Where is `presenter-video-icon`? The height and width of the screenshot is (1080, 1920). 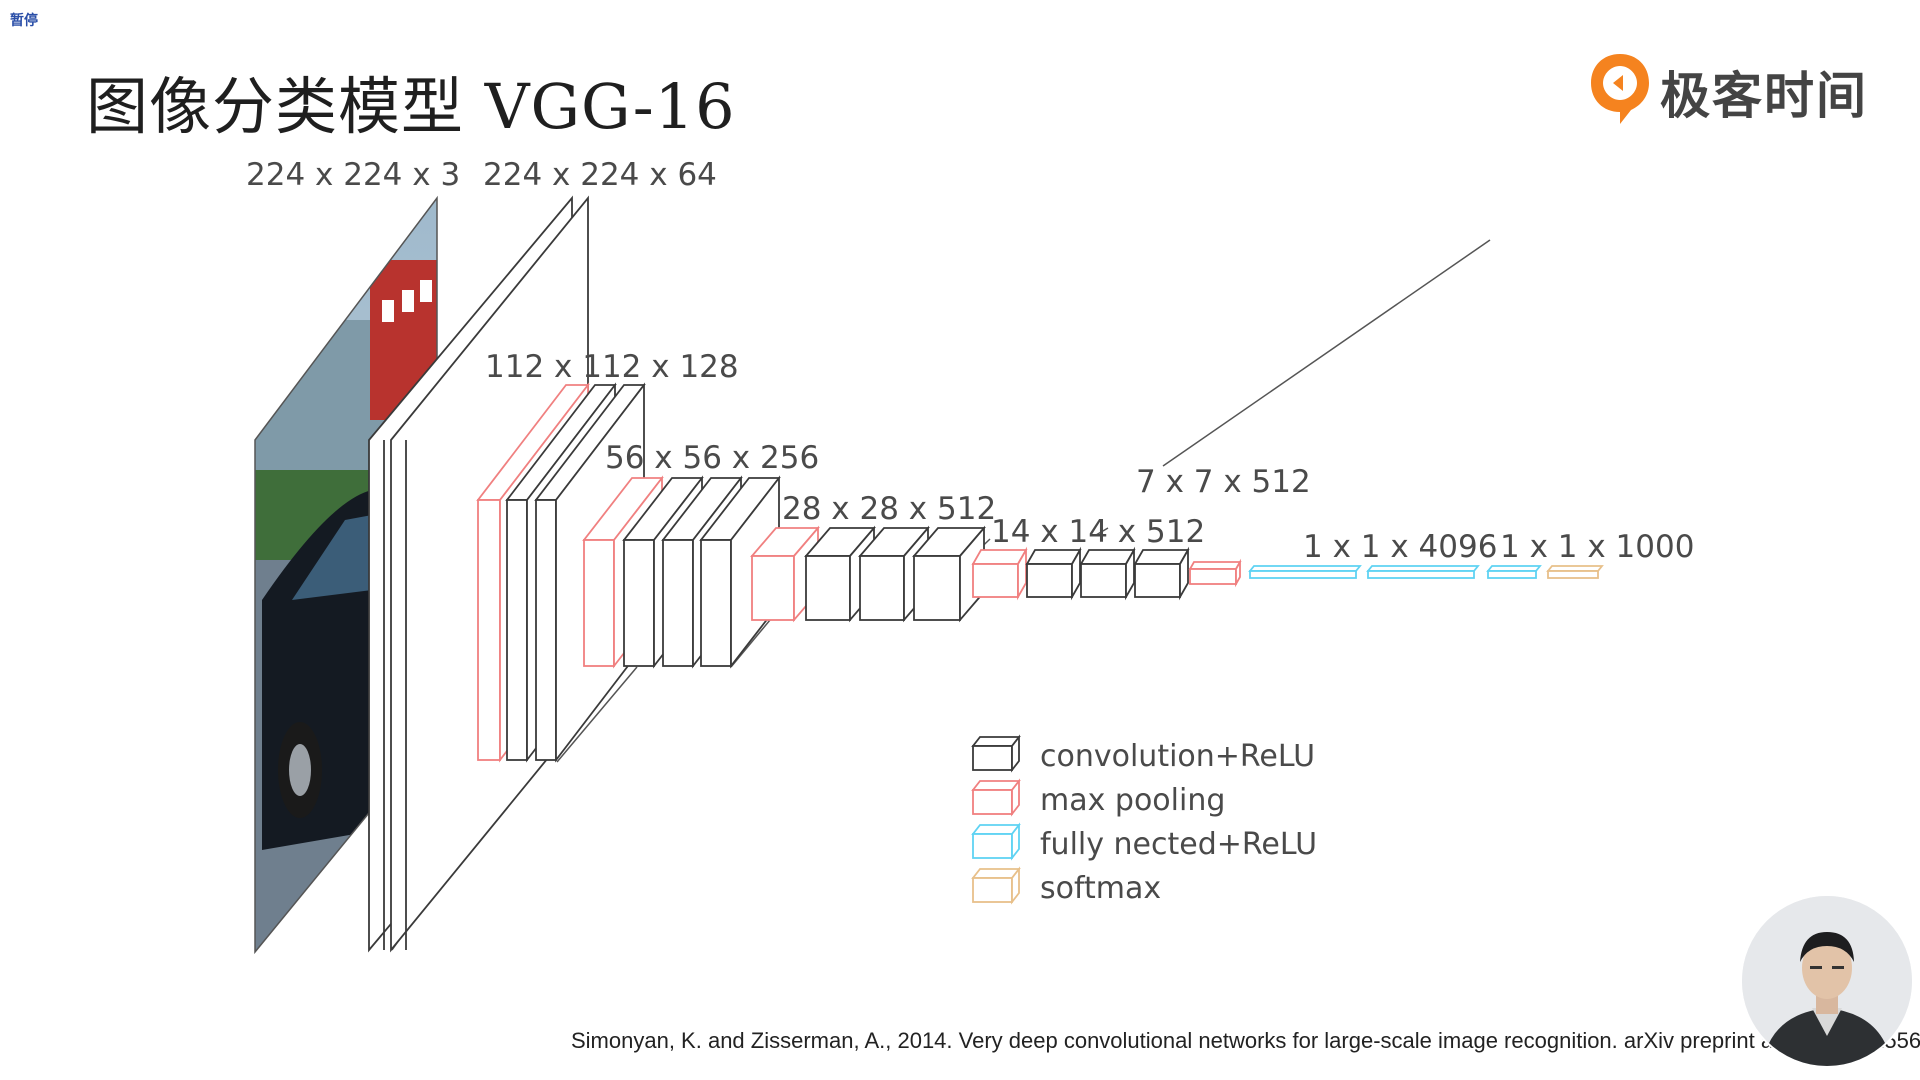
presenter-video-icon is located at coordinates (1827, 981).